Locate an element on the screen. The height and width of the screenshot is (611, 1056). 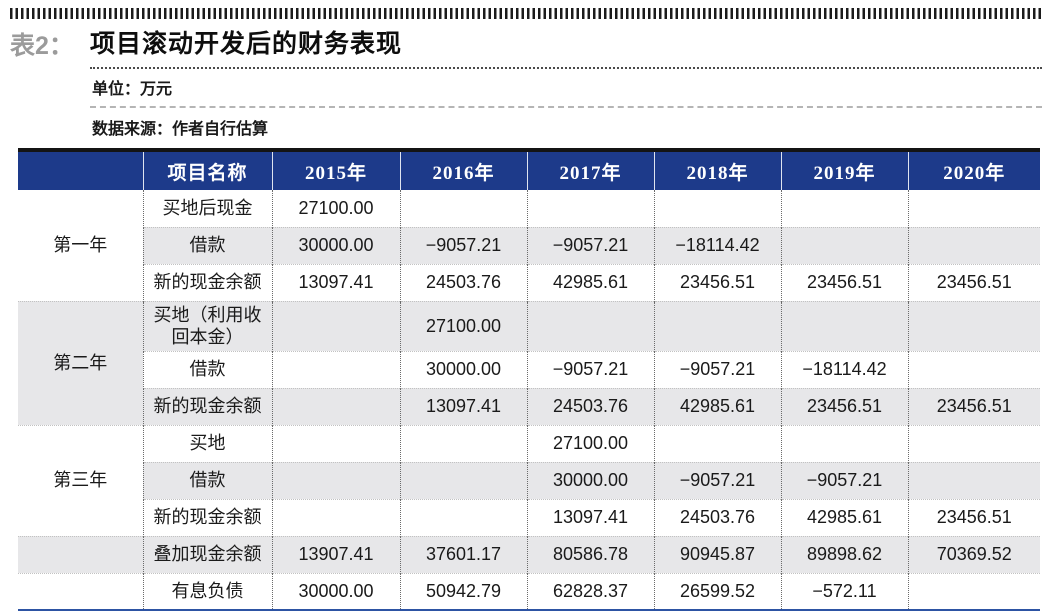
table-header-row: 项目名称 2015年 2016年 2017年 2018年 2019年 2020年 is located at coordinates (529, 170).